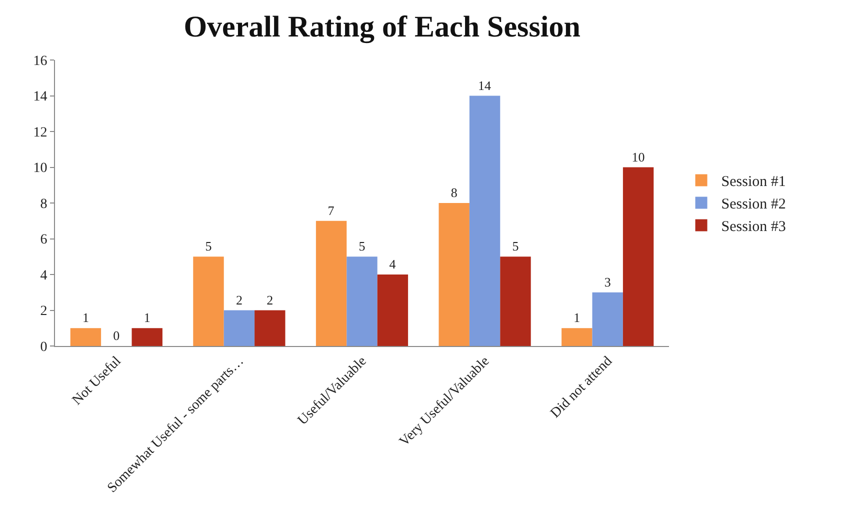 This screenshot has width=849, height=521. What do you see at coordinates (40, 97) in the screenshot?
I see `y-tick-label: 14` at bounding box center [40, 97].